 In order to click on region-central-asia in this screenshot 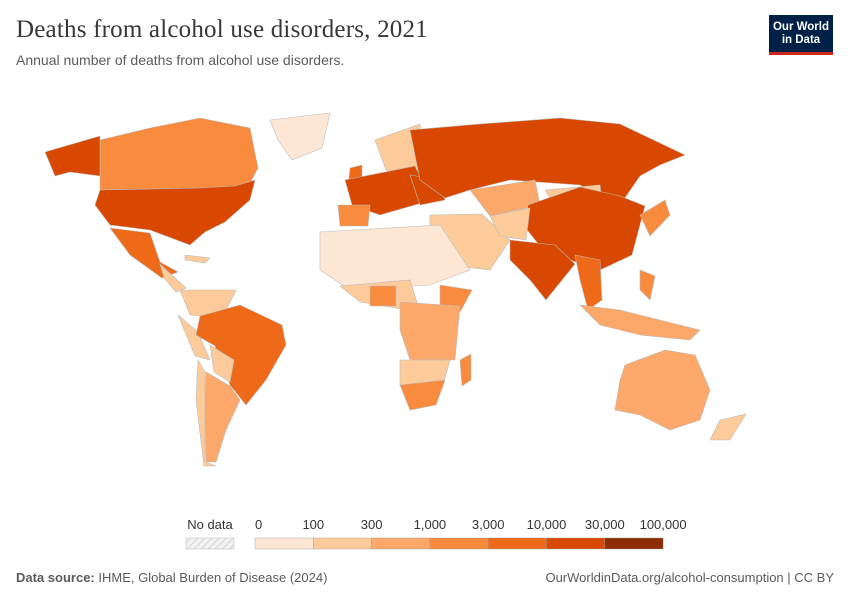, I will do `click(510, 224)`.